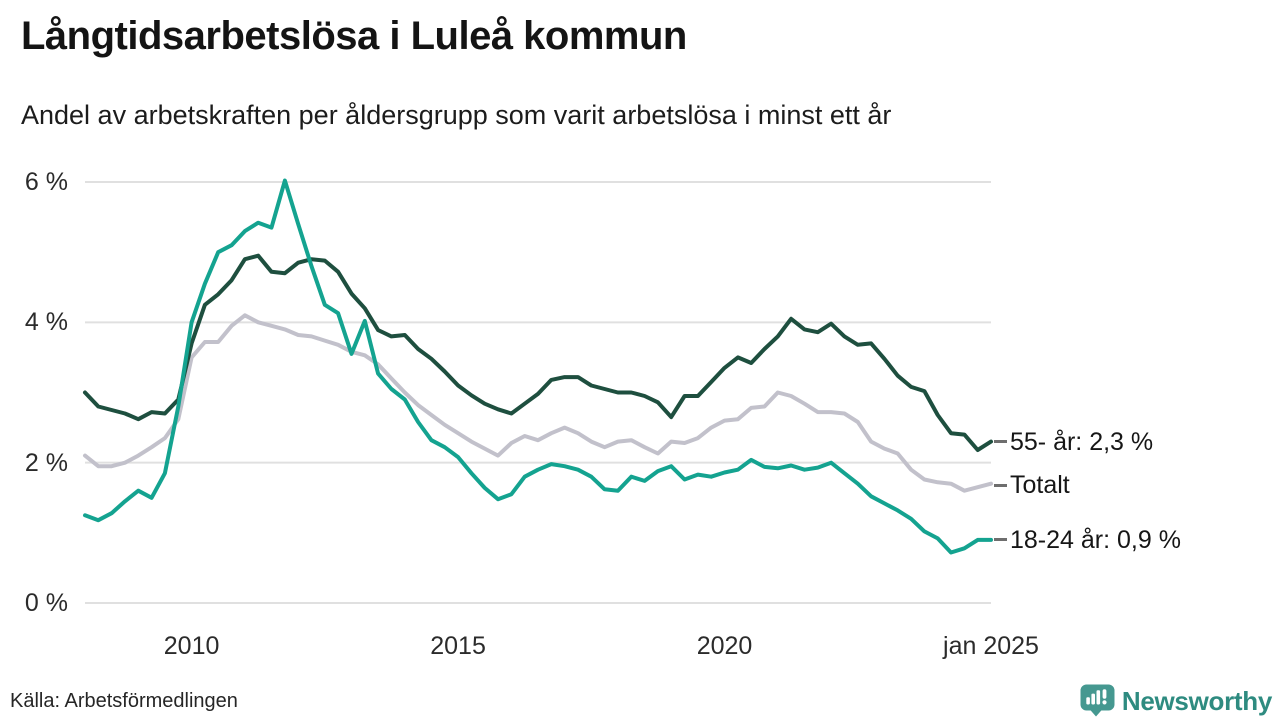  What do you see at coordinates (1095, 539) in the screenshot?
I see `end-label-text: 18-24 år: 0,9 %` at bounding box center [1095, 539].